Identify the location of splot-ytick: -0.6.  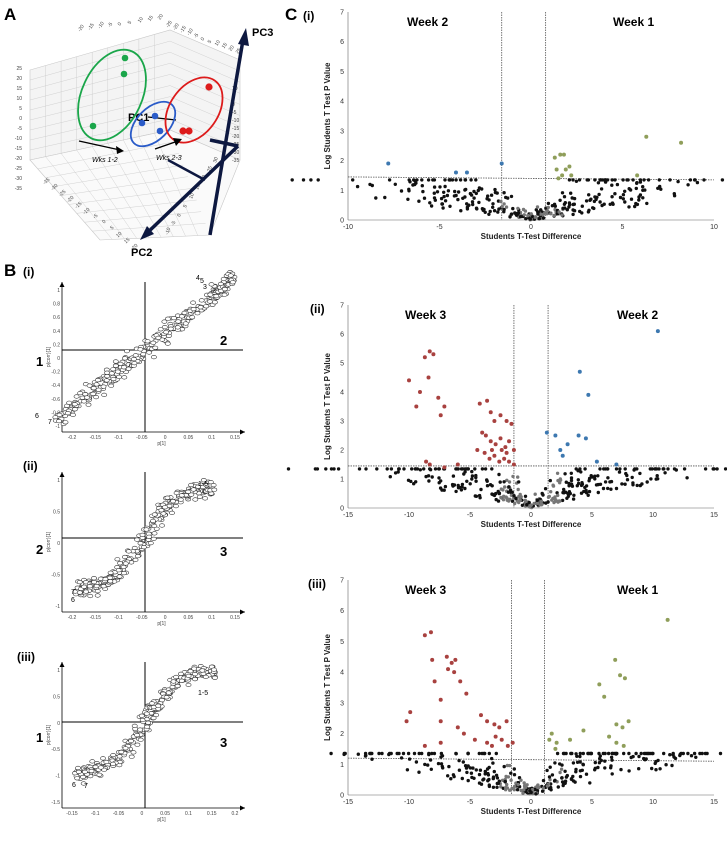
(55, 400).